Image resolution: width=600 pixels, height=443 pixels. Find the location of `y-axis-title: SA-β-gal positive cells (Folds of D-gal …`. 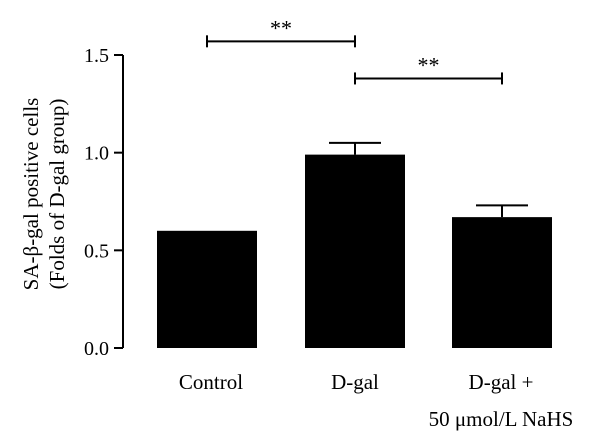

y-axis-title: SA-β-gal positive cells (Folds of D-gal … is located at coordinates (44, 194).